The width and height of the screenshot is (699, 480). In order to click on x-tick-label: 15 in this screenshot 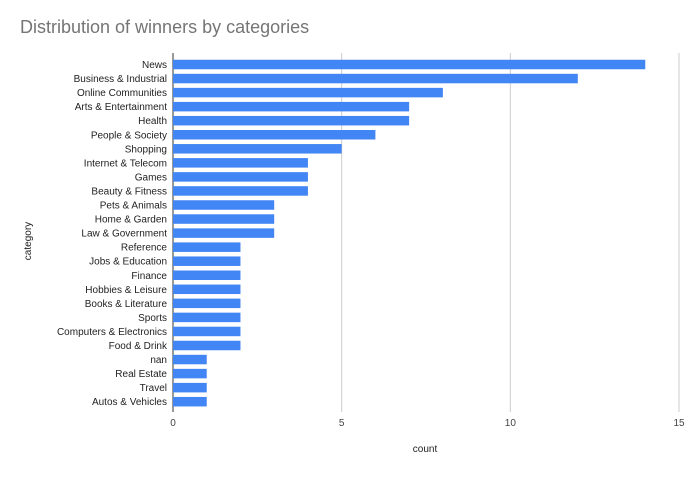, I will do `click(679, 423)`.